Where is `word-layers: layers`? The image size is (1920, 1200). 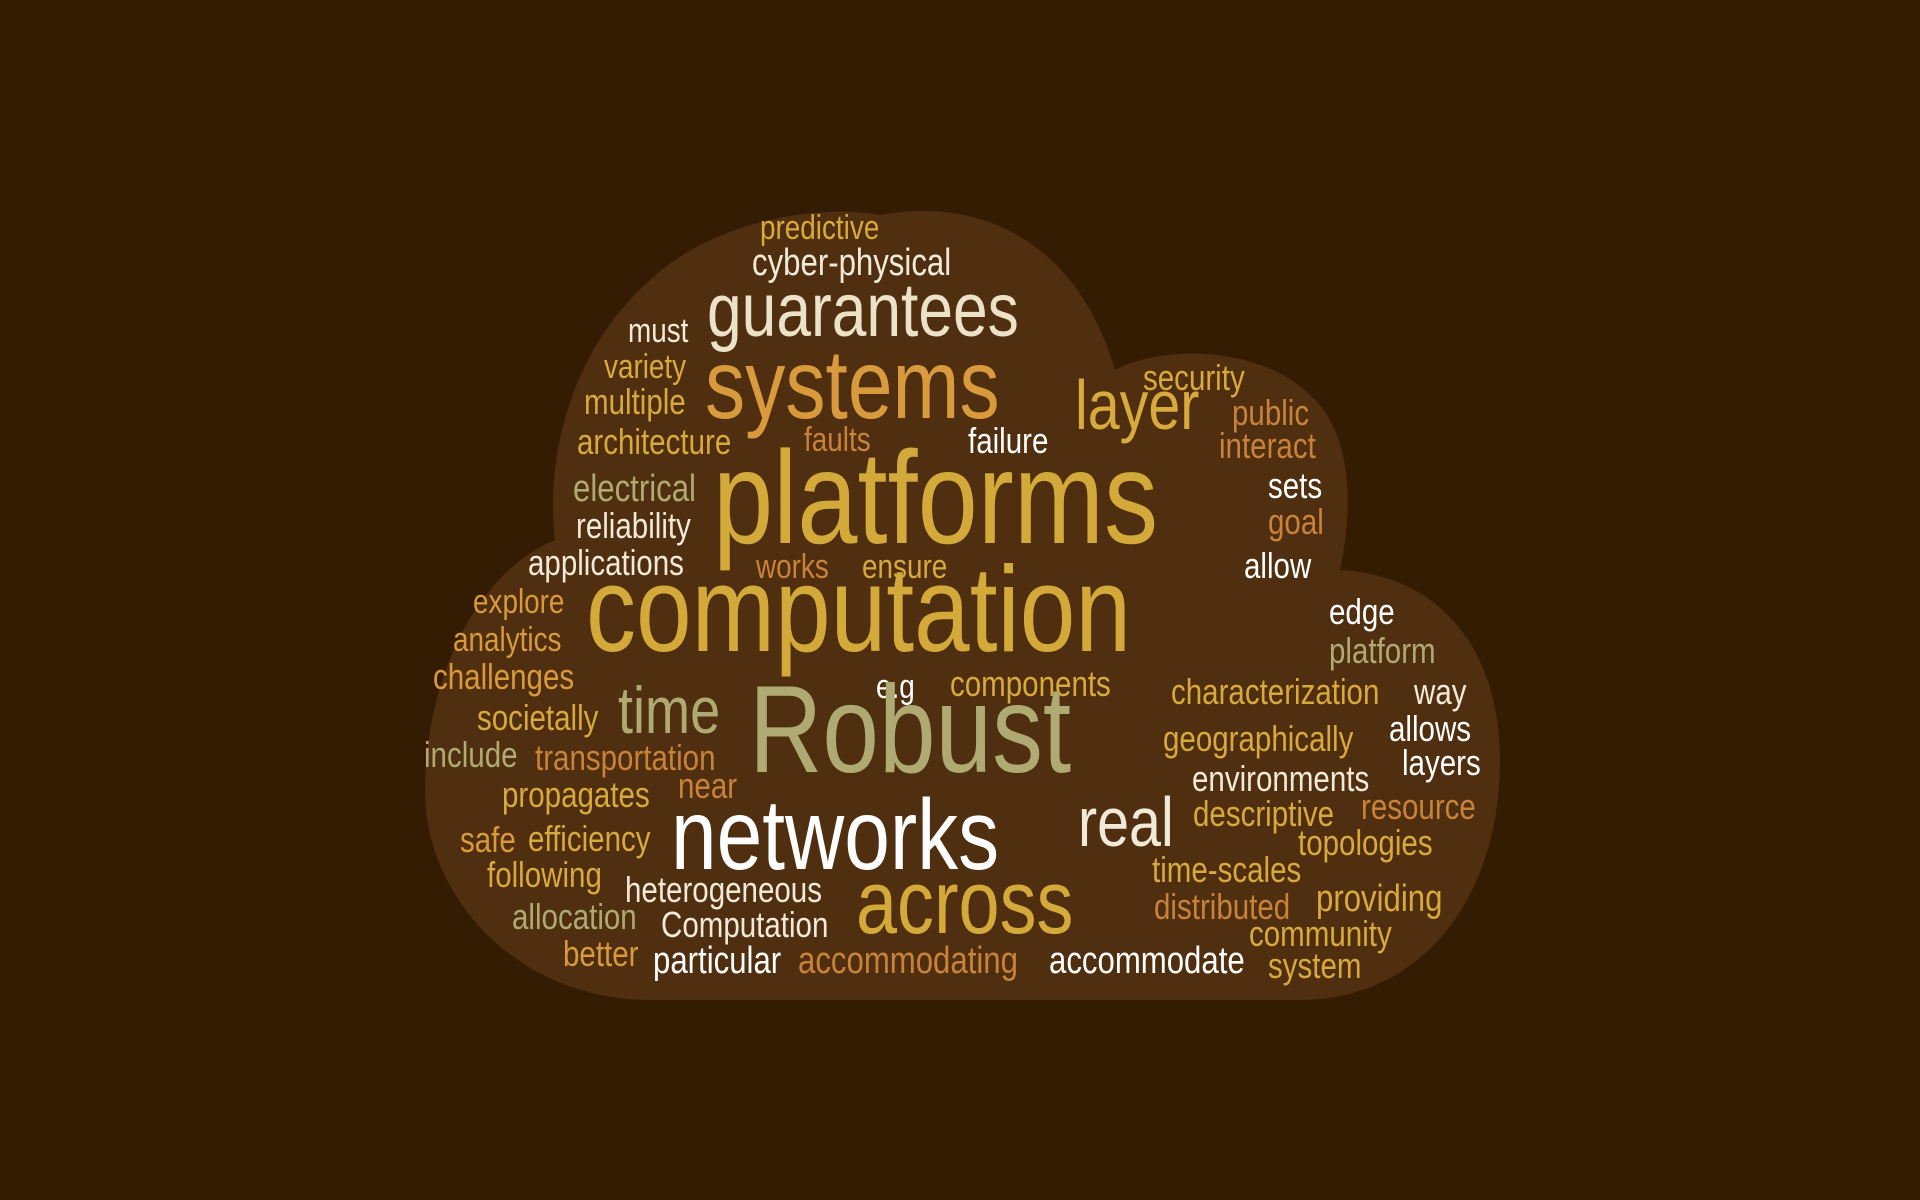 word-layers: layers is located at coordinates (1441, 762).